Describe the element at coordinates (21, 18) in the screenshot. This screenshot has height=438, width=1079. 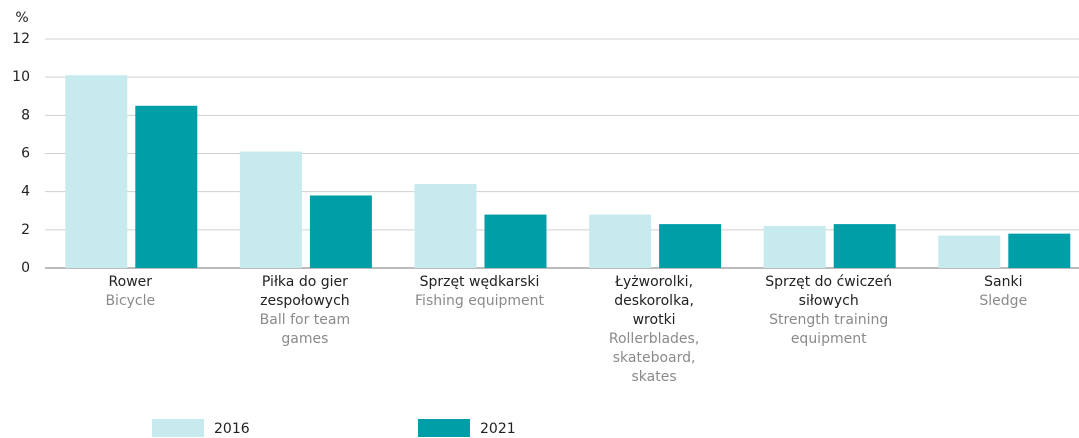
I see `y-axis-unit: %` at that location.